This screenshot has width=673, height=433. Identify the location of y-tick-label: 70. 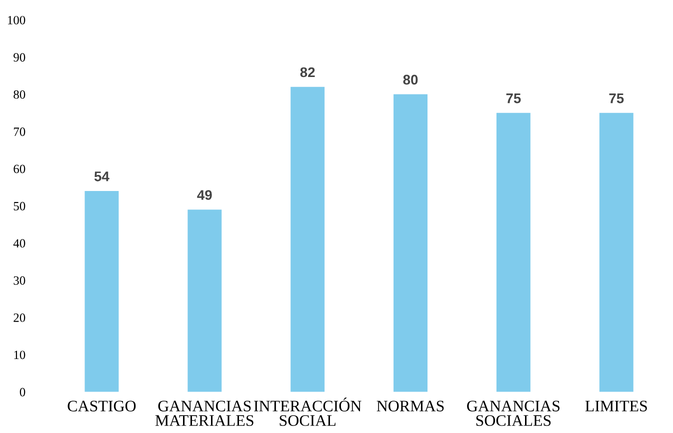
(20, 132).